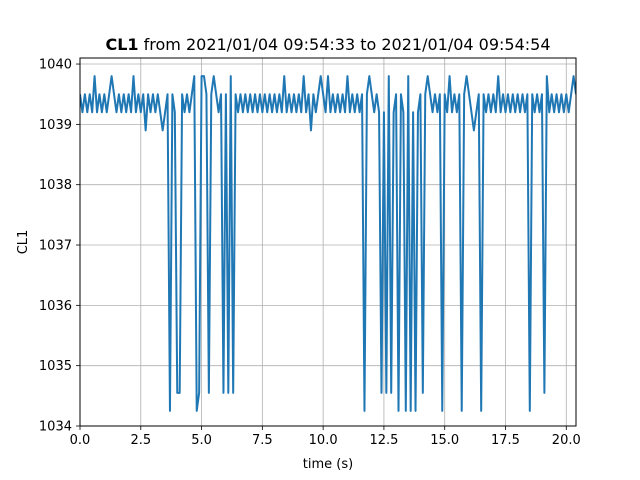 The width and height of the screenshot is (640, 480). What do you see at coordinates (80, 440) in the screenshot?
I see `x-tick-label: 0.0` at bounding box center [80, 440].